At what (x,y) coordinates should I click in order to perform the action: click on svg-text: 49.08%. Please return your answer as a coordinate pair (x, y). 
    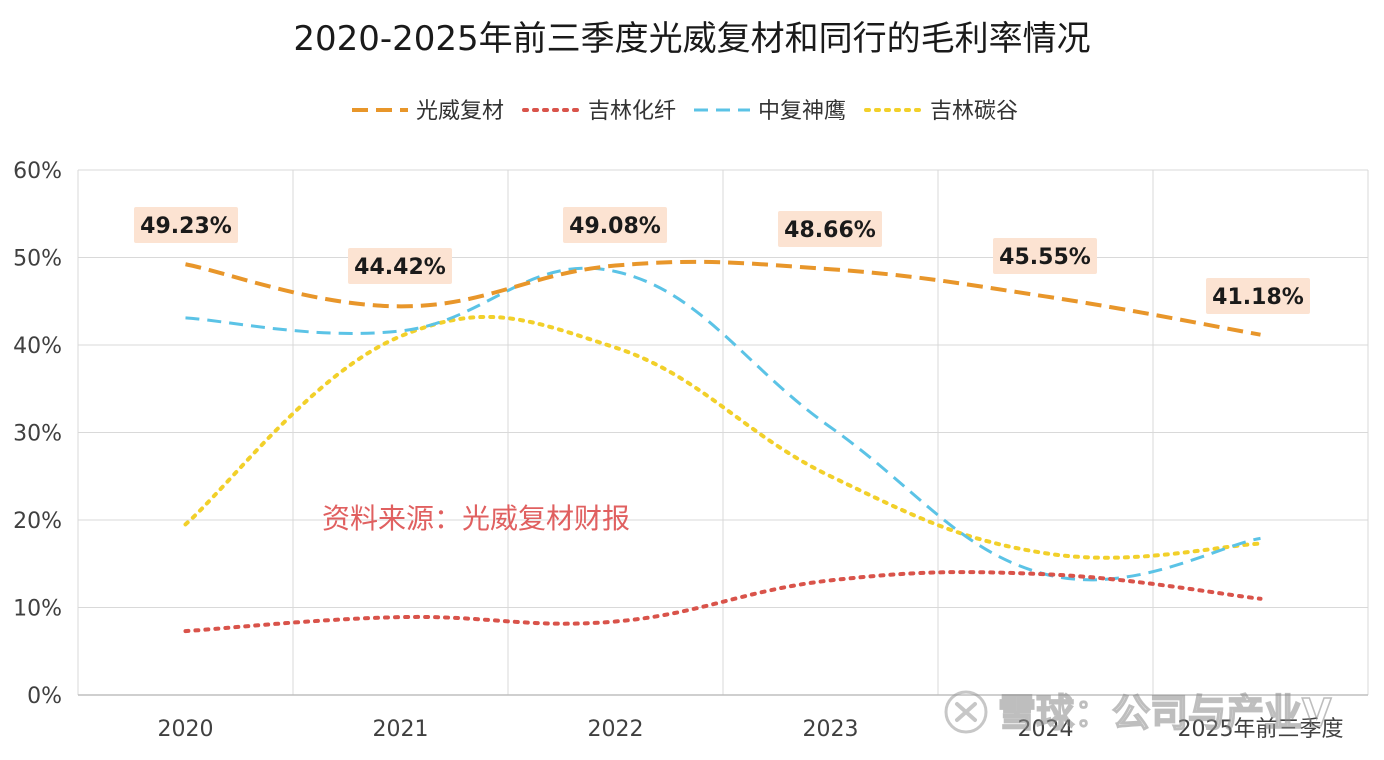
    Looking at the image, I should click on (615, 226).